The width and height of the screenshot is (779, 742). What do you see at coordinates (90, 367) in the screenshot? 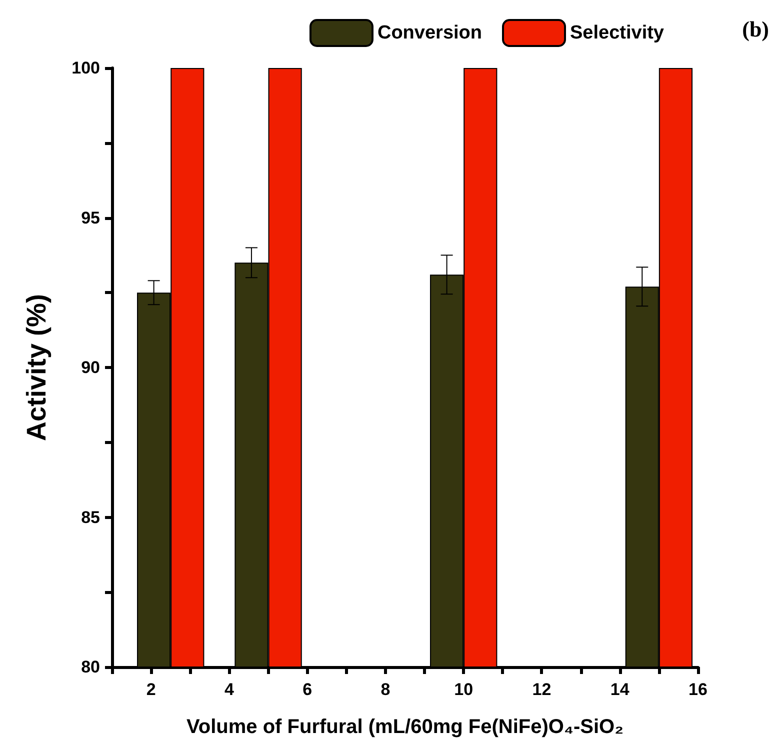
I see `y-tick-label: 90` at bounding box center [90, 367].